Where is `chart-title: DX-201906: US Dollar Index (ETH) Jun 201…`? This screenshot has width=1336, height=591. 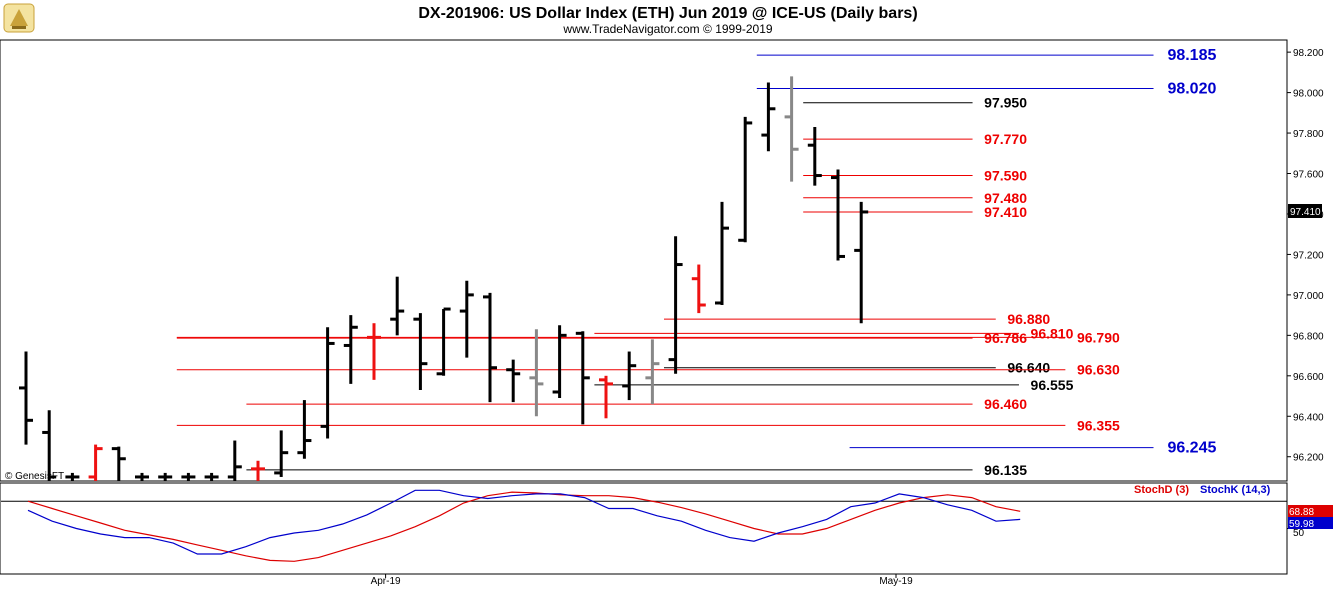 chart-title: DX-201906: US Dollar Index (ETH) Jun 201… is located at coordinates (667, 13).